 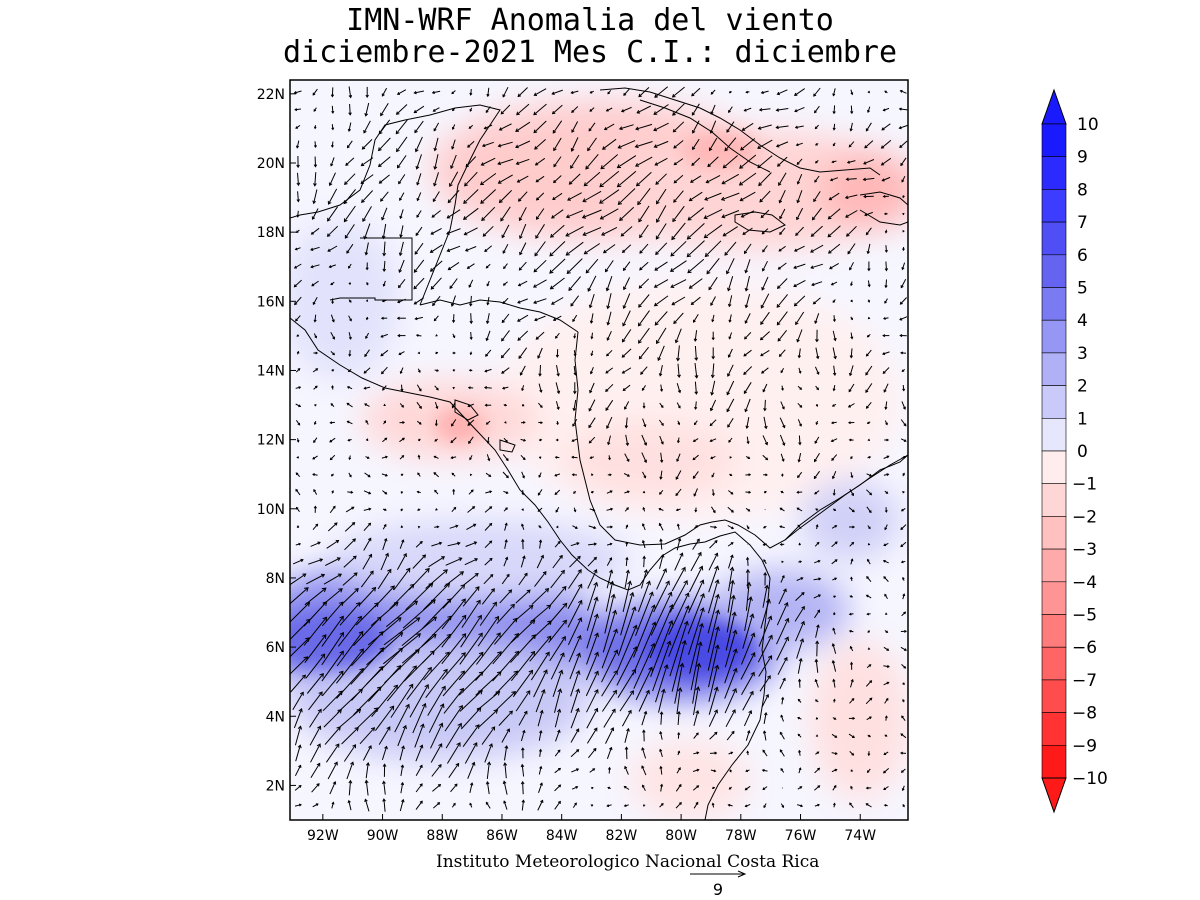 I want to click on colorbar-label: 7, so click(x=1082, y=223).